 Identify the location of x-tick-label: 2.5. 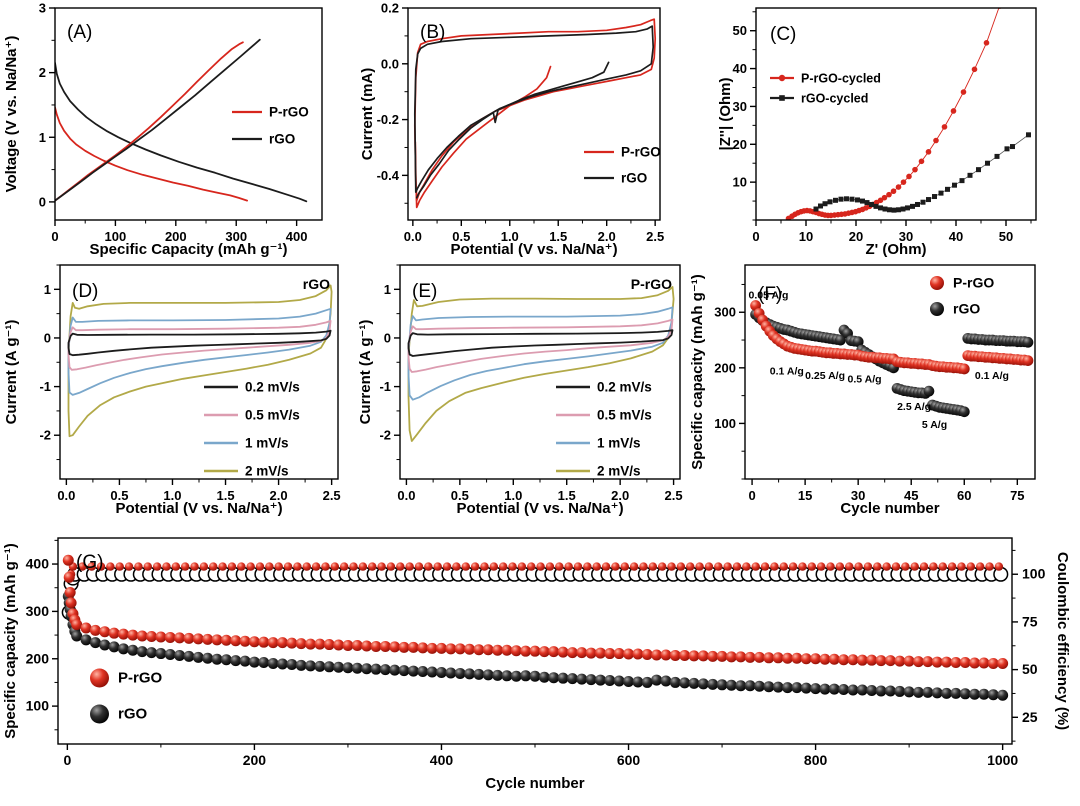
(655, 236).